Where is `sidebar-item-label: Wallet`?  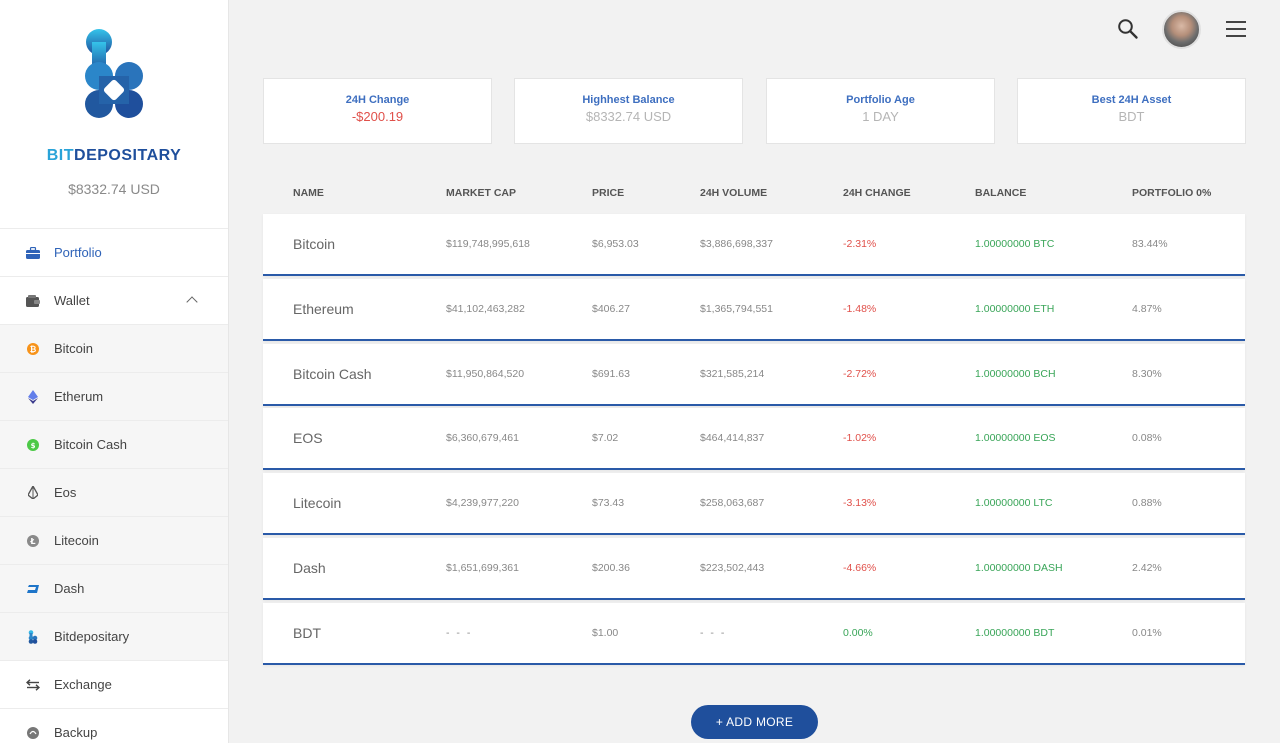 sidebar-item-label: Wallet is located at coordinates (72, 300).